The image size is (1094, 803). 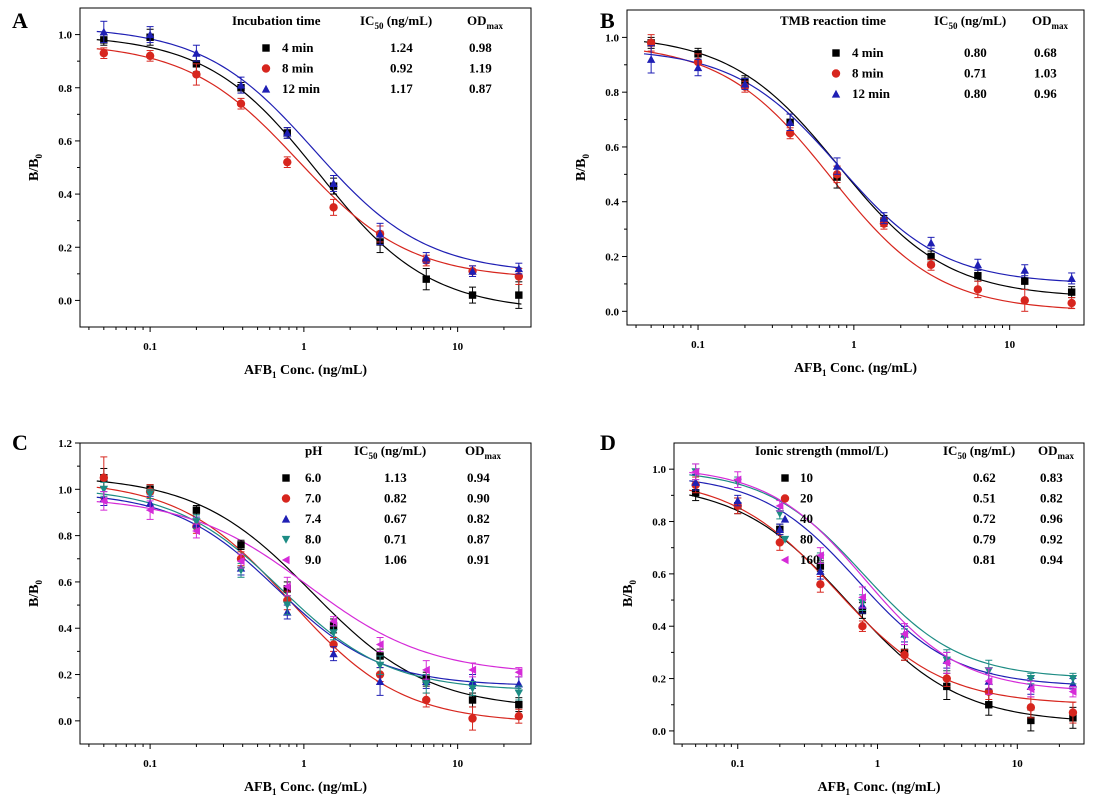 I want to click on x-axis-title: AFB1 Conc. (ng/mL), so click(x=305, y=788).